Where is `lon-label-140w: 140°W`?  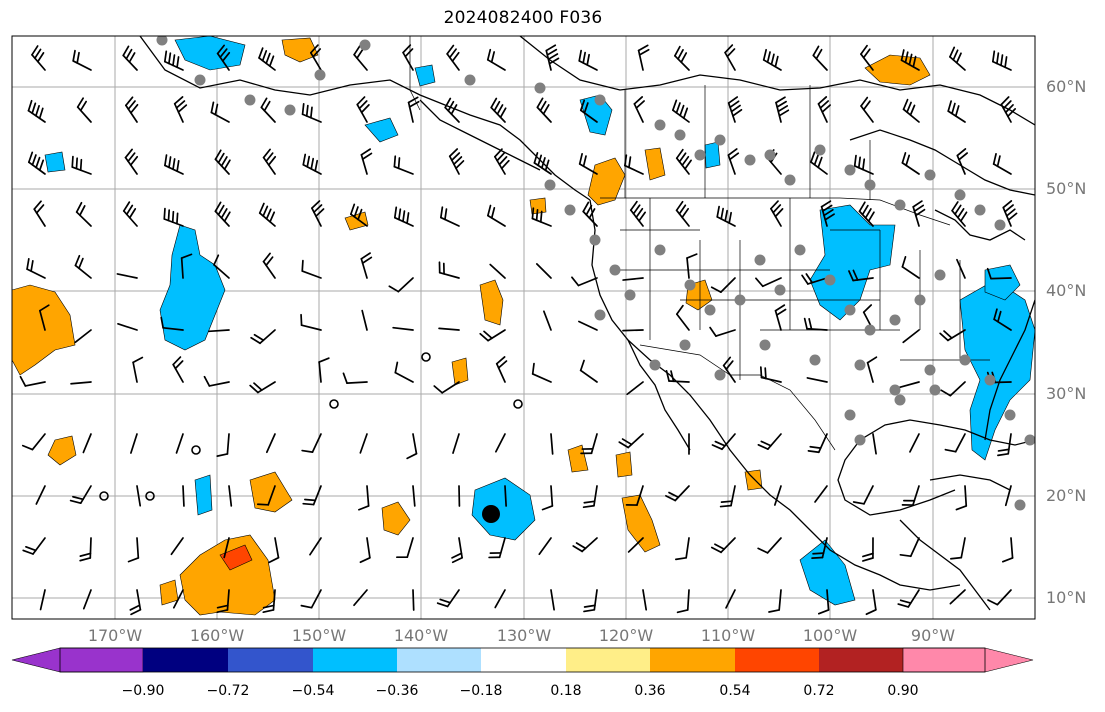 lon-label-140w: 140°W is located at coordinates (421, 635).